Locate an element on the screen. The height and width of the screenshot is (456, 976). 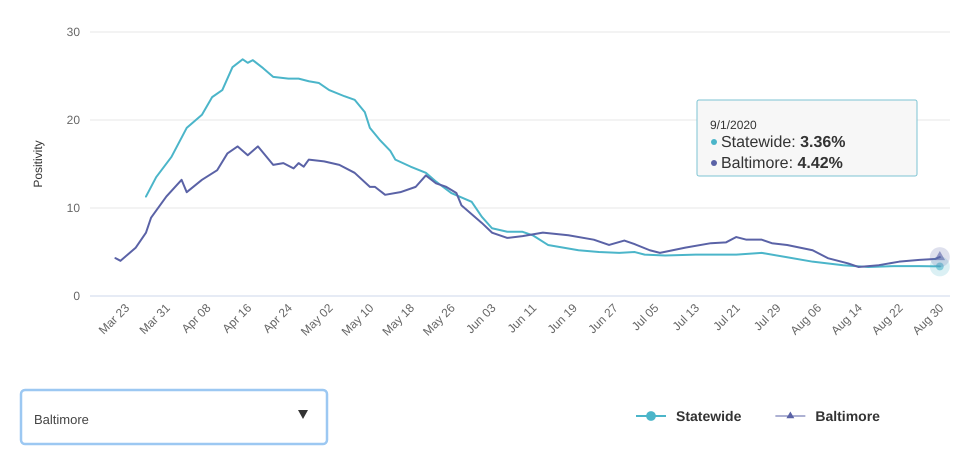
x-tick-label: Aug 14 is located at coordinates (847, 319).